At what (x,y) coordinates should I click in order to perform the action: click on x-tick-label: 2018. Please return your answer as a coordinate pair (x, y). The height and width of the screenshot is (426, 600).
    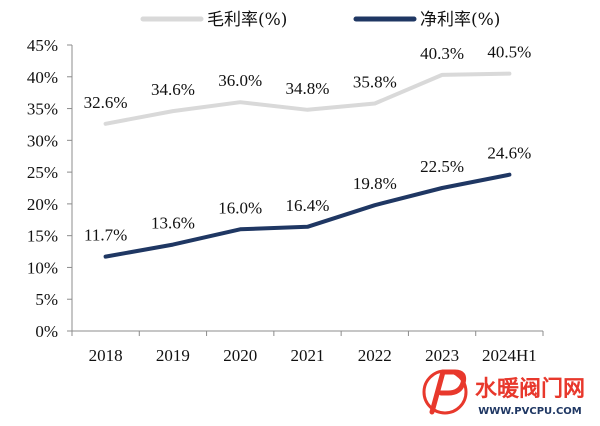
    Looking at the image, I should click on (106, 355).